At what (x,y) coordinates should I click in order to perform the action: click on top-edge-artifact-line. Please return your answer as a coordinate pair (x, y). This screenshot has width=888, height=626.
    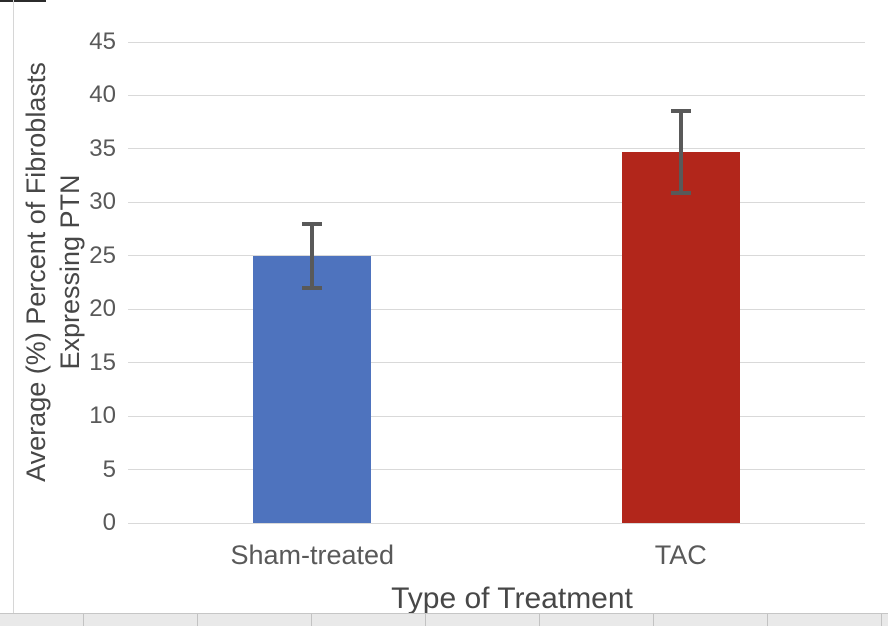
    Looking at the image, I should click on (23, 1).